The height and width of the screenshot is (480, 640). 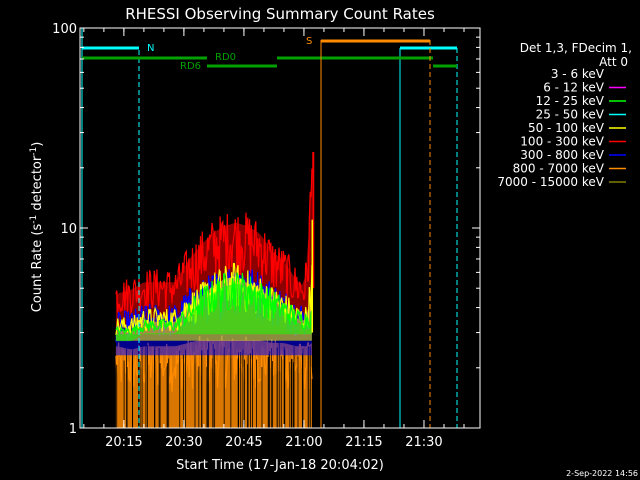 I want to click on x-tick-label: 20:30, so click(x=183, y=442).